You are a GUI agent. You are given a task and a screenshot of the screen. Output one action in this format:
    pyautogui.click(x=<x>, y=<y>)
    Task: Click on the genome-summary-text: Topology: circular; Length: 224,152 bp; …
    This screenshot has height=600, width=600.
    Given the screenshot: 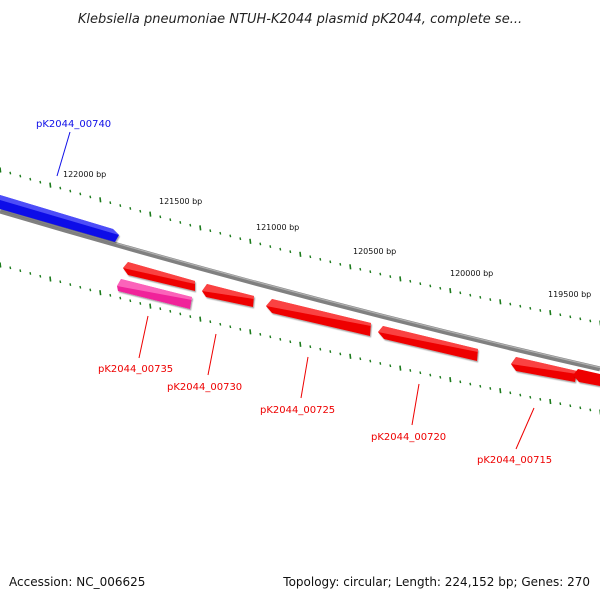 What is the action you would take?
    pyautogui.click(x=436, y=582)
    